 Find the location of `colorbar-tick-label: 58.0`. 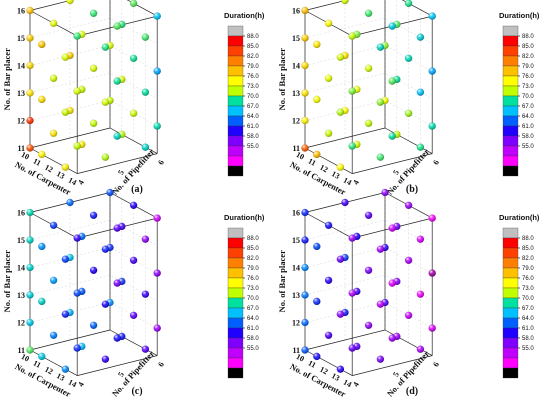

colorbar-tick-label: 58.0 is located at coordinates (528, 339).